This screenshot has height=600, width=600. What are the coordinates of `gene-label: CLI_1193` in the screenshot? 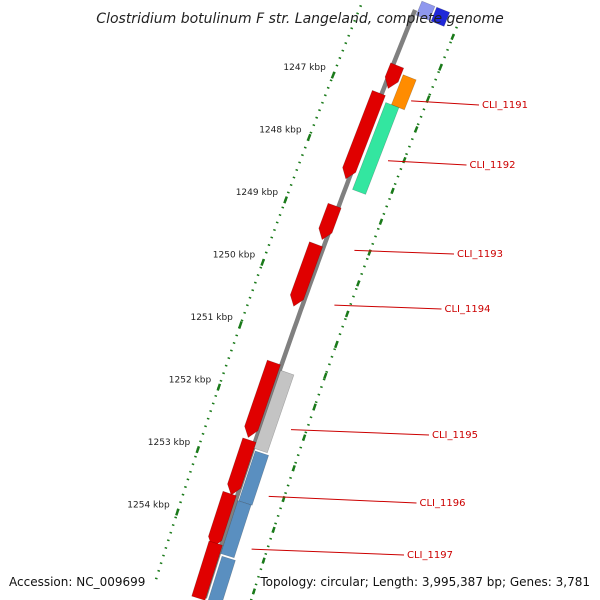 It's located at (480, 254).